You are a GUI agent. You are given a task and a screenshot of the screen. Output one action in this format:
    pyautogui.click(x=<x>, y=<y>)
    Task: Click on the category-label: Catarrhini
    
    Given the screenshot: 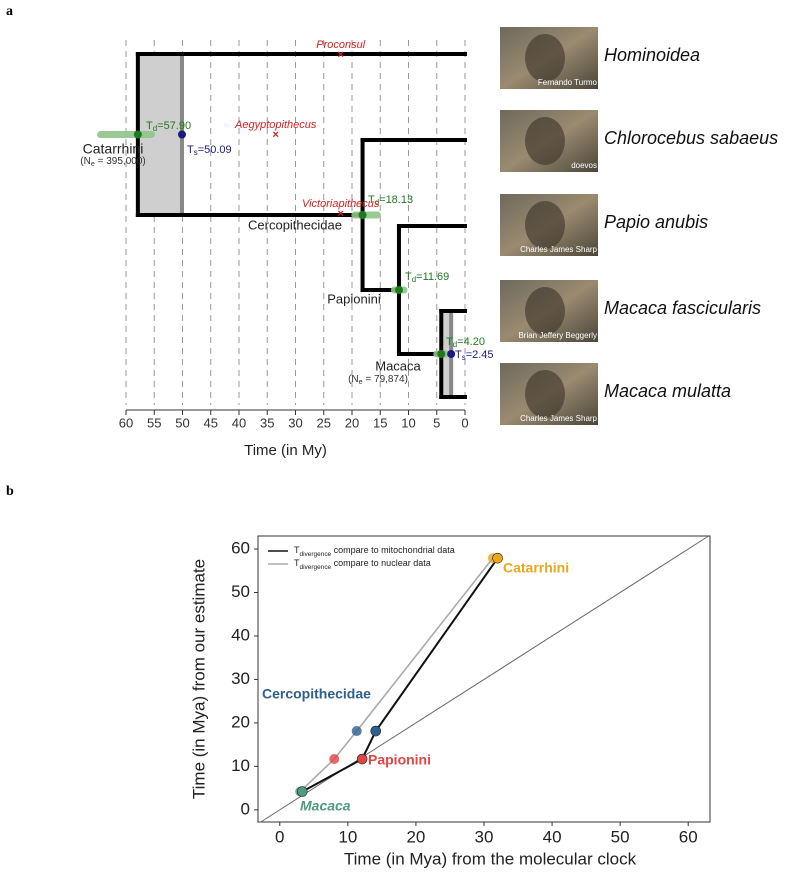 What is the action you would take?
    pyautogui.click(x=536, y=568)
    